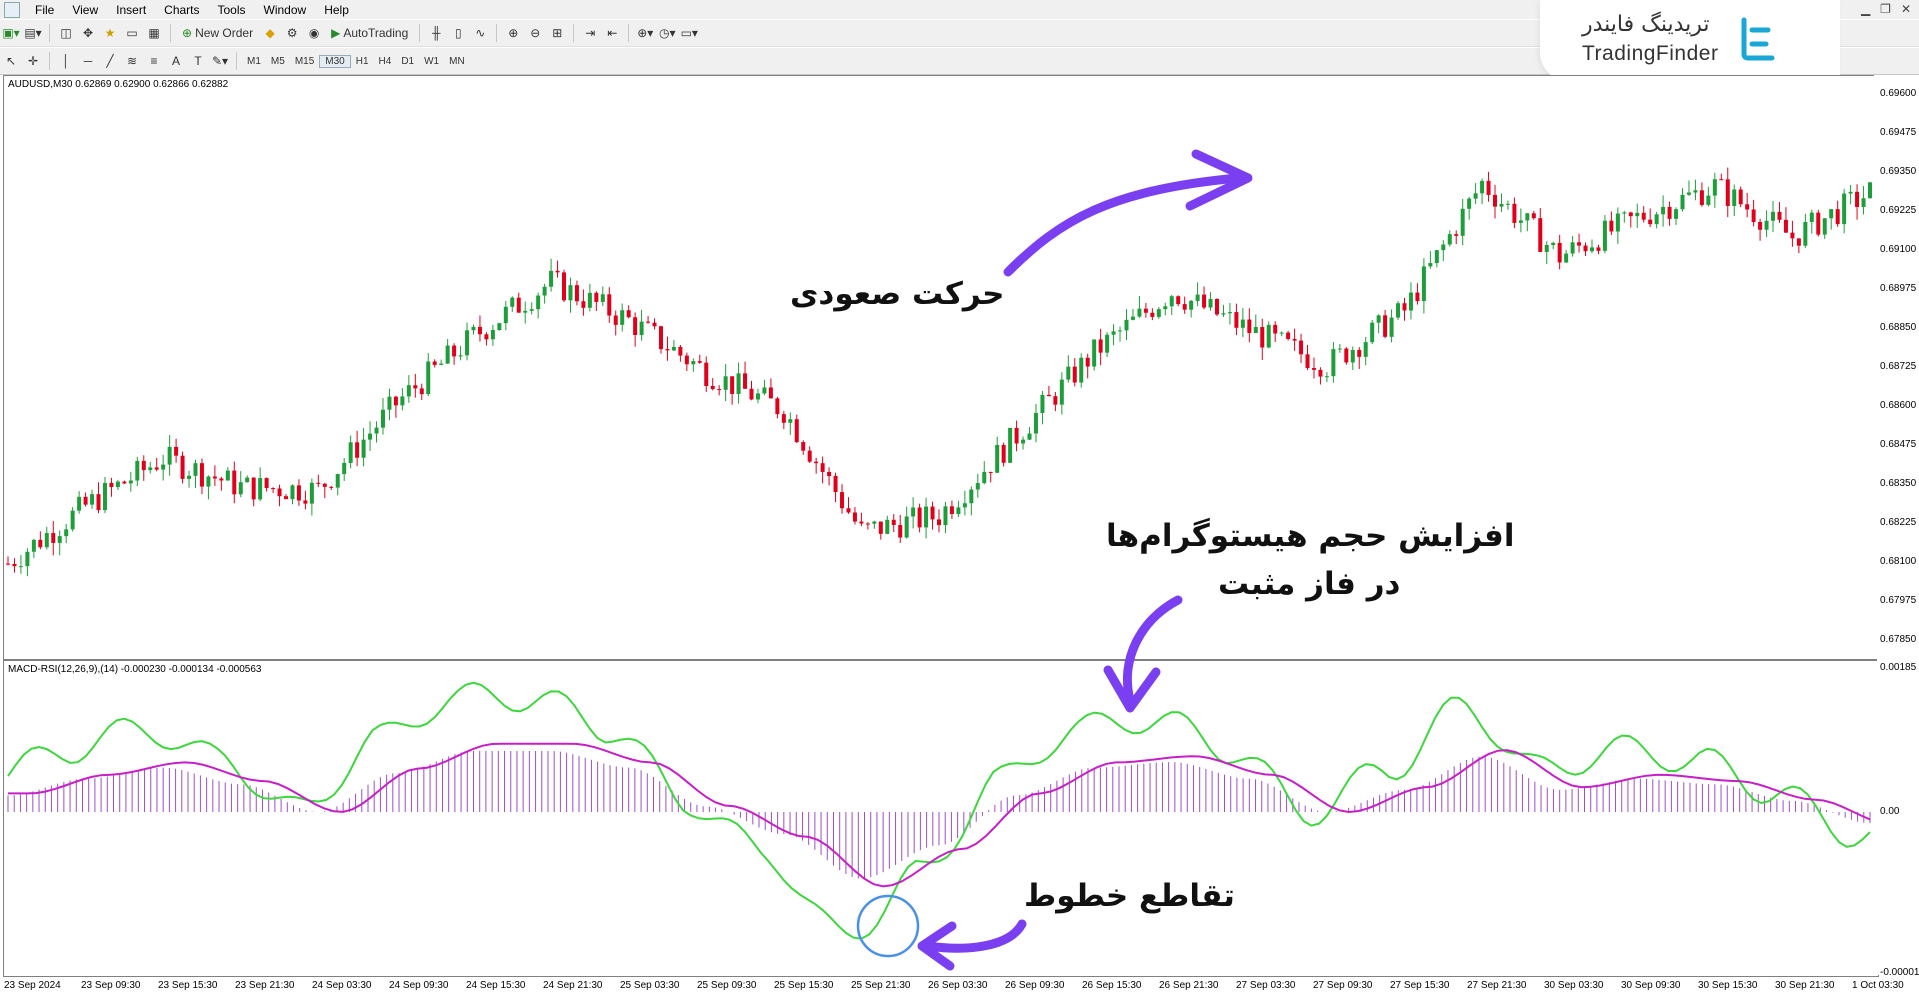  What do you see at coordinates (270, 33) in the screenshot?
I see `metaeditor-icon: ◆` at bounding box center [270, 33].